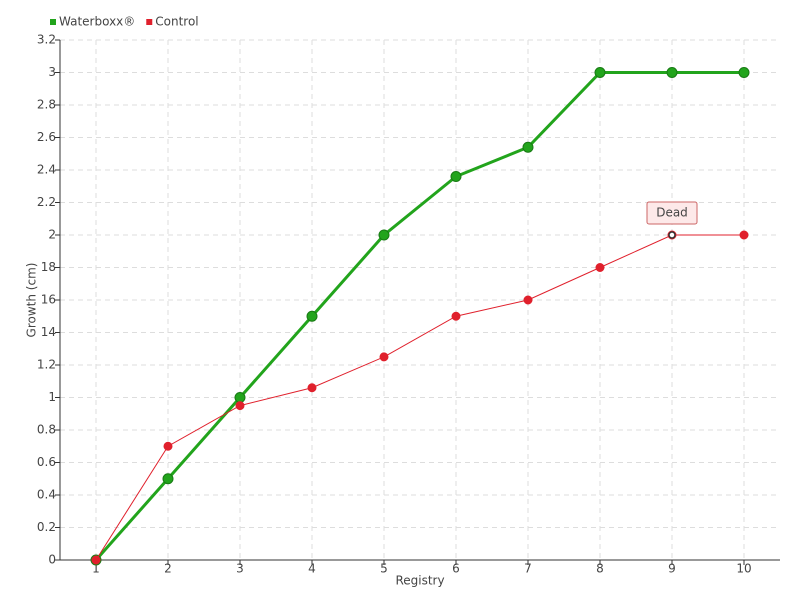  What do you see at coordinates (46, 462) in the screenshot?
I see `y-tick-label: 0.6` at bounding box center [46, 462].